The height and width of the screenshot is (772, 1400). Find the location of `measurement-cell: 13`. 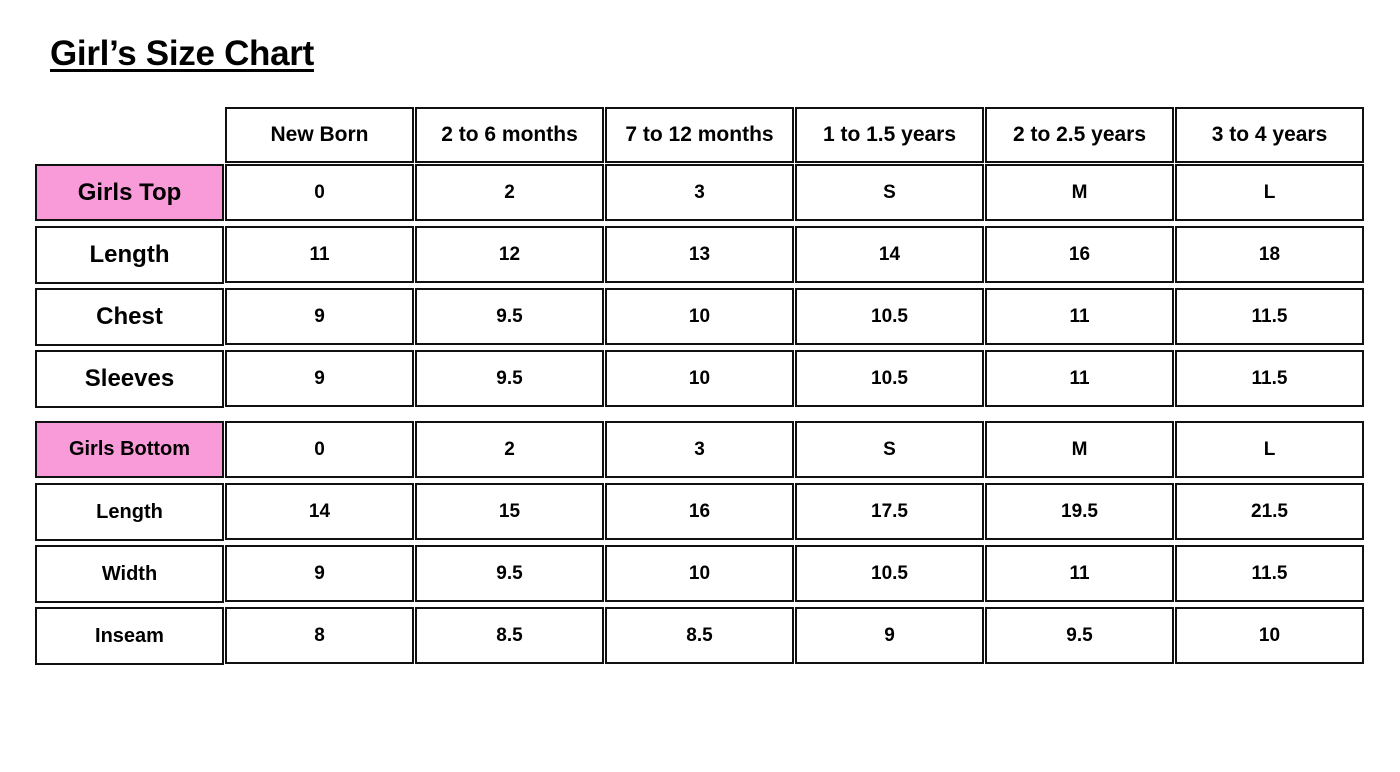

measurement-cell: 13 is located at coordinates (699, 254).